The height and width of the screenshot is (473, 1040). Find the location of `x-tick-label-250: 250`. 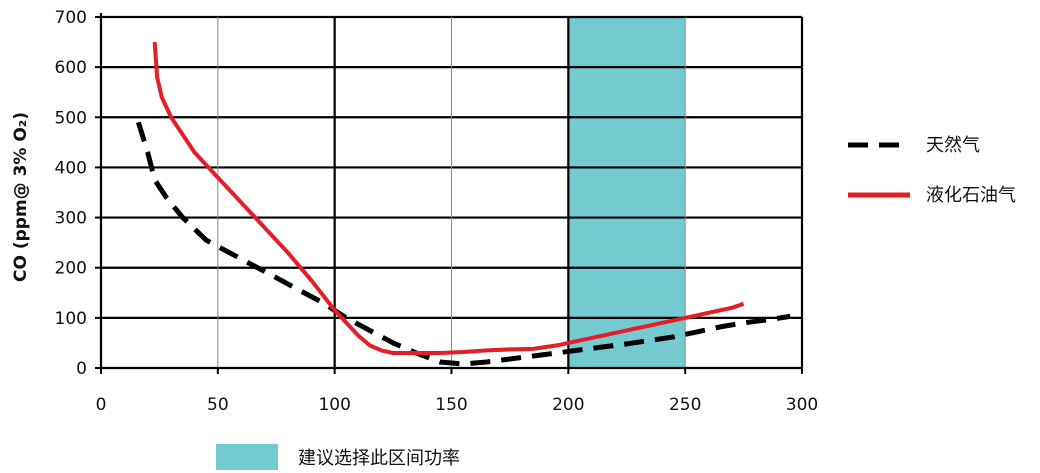

x-tick-label-250: 250 is located at coordinates (685, 405).